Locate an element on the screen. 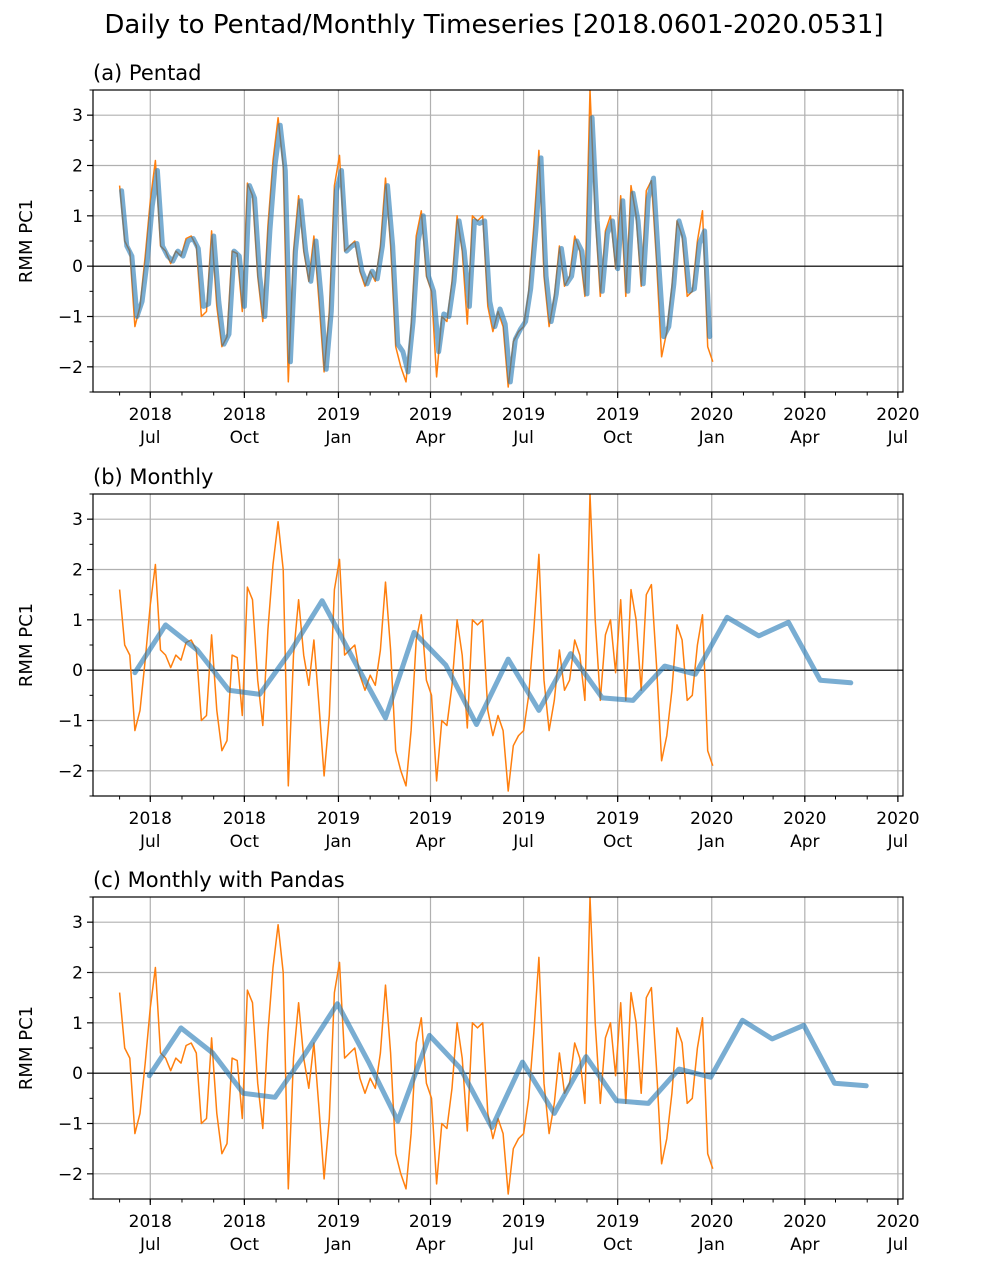  panel-title: (c) Monthly with Pandas is located at coordinates (219, 880).